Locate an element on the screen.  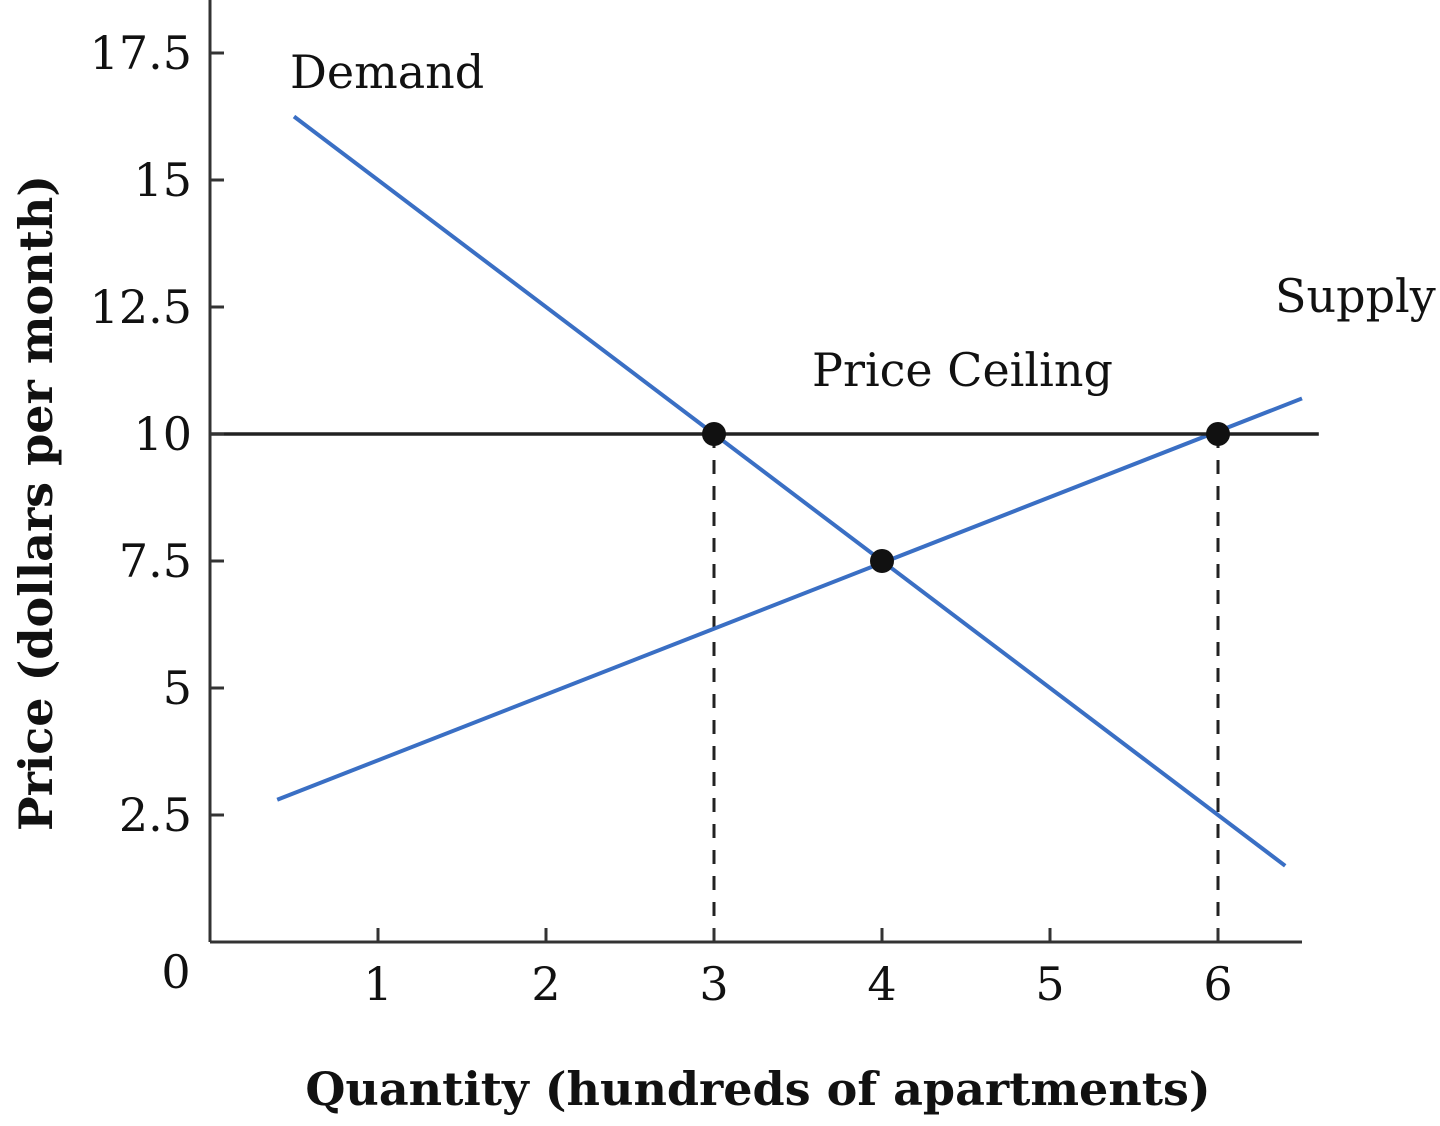
supply-label: Supply is located at coordinates (1355, 296).